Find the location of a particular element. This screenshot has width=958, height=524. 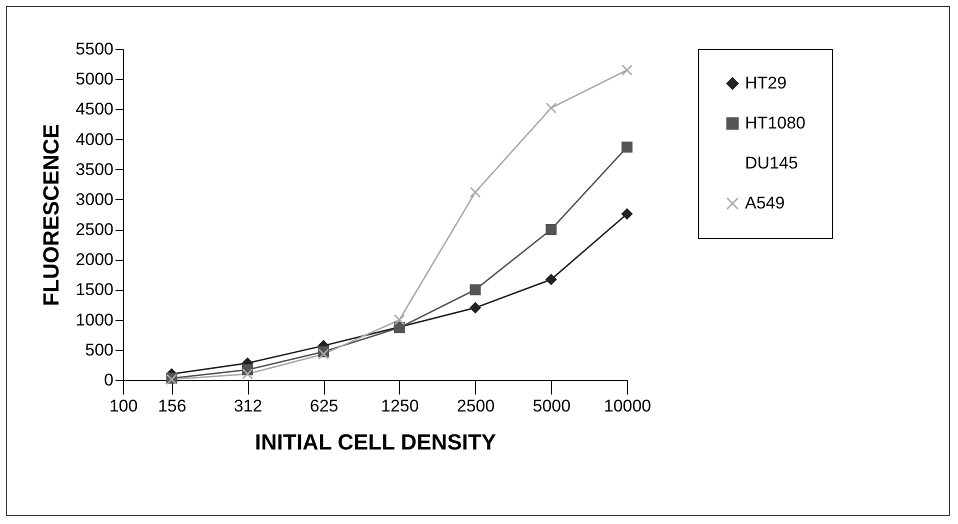

legend-label: HT1080 is located at coordinates (775, 123).